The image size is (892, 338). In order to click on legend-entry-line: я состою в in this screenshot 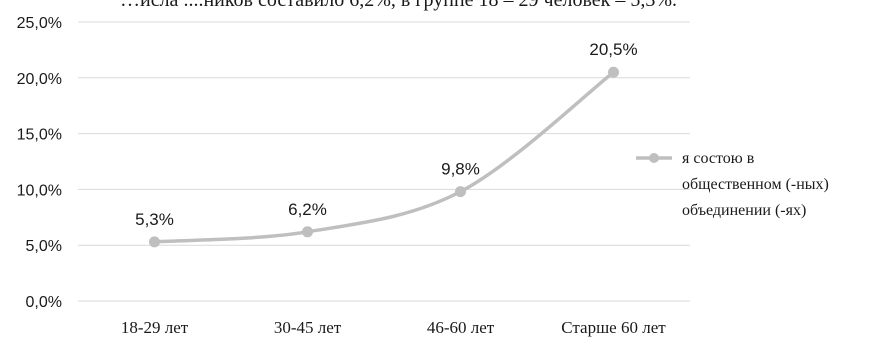, I will do `click(718, 158)`.